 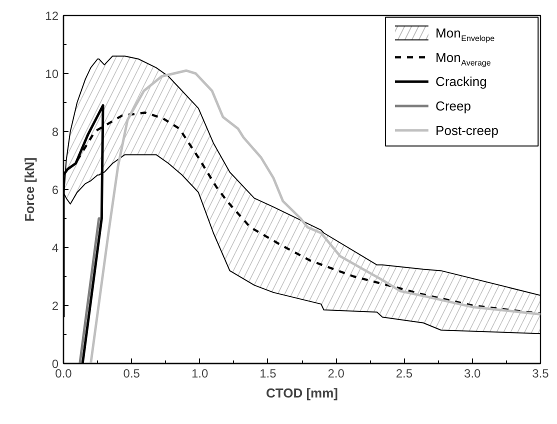 What do you see at coordinates (268, 373) in the screenshot?
I see `x-tick-label: 1.5` at bounding box center [268, 373].